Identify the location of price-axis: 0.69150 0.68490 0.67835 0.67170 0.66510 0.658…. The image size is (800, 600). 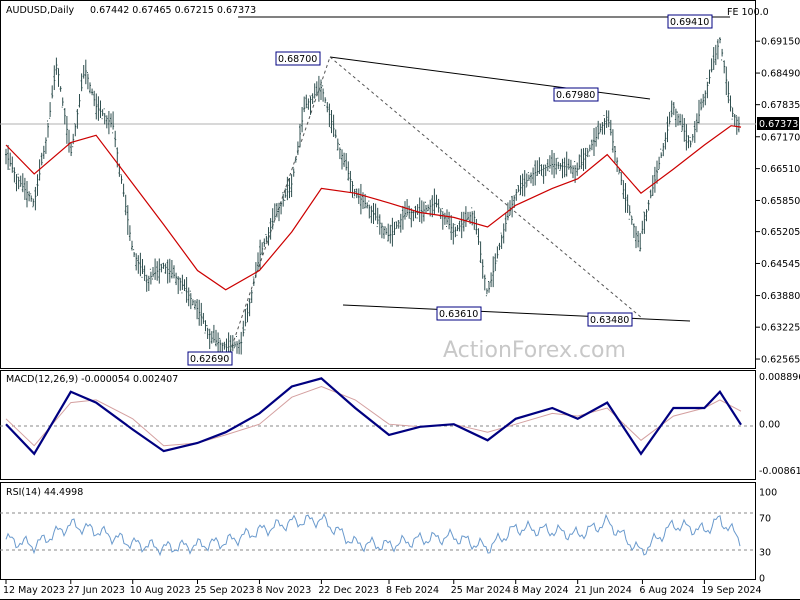
(778, 201).